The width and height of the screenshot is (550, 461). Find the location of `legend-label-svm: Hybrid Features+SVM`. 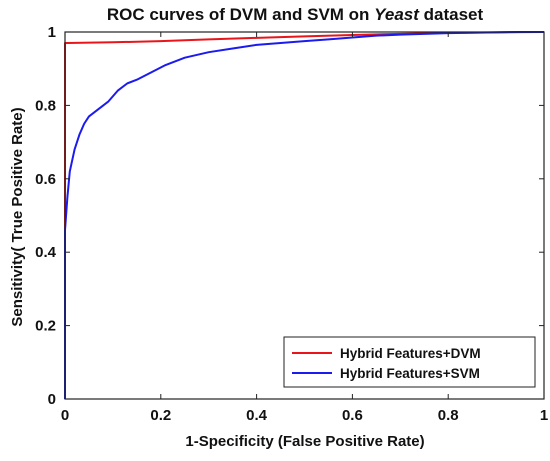

legend-label-svm: Hybrid Features+SVM is located at coordinates (410, 373).